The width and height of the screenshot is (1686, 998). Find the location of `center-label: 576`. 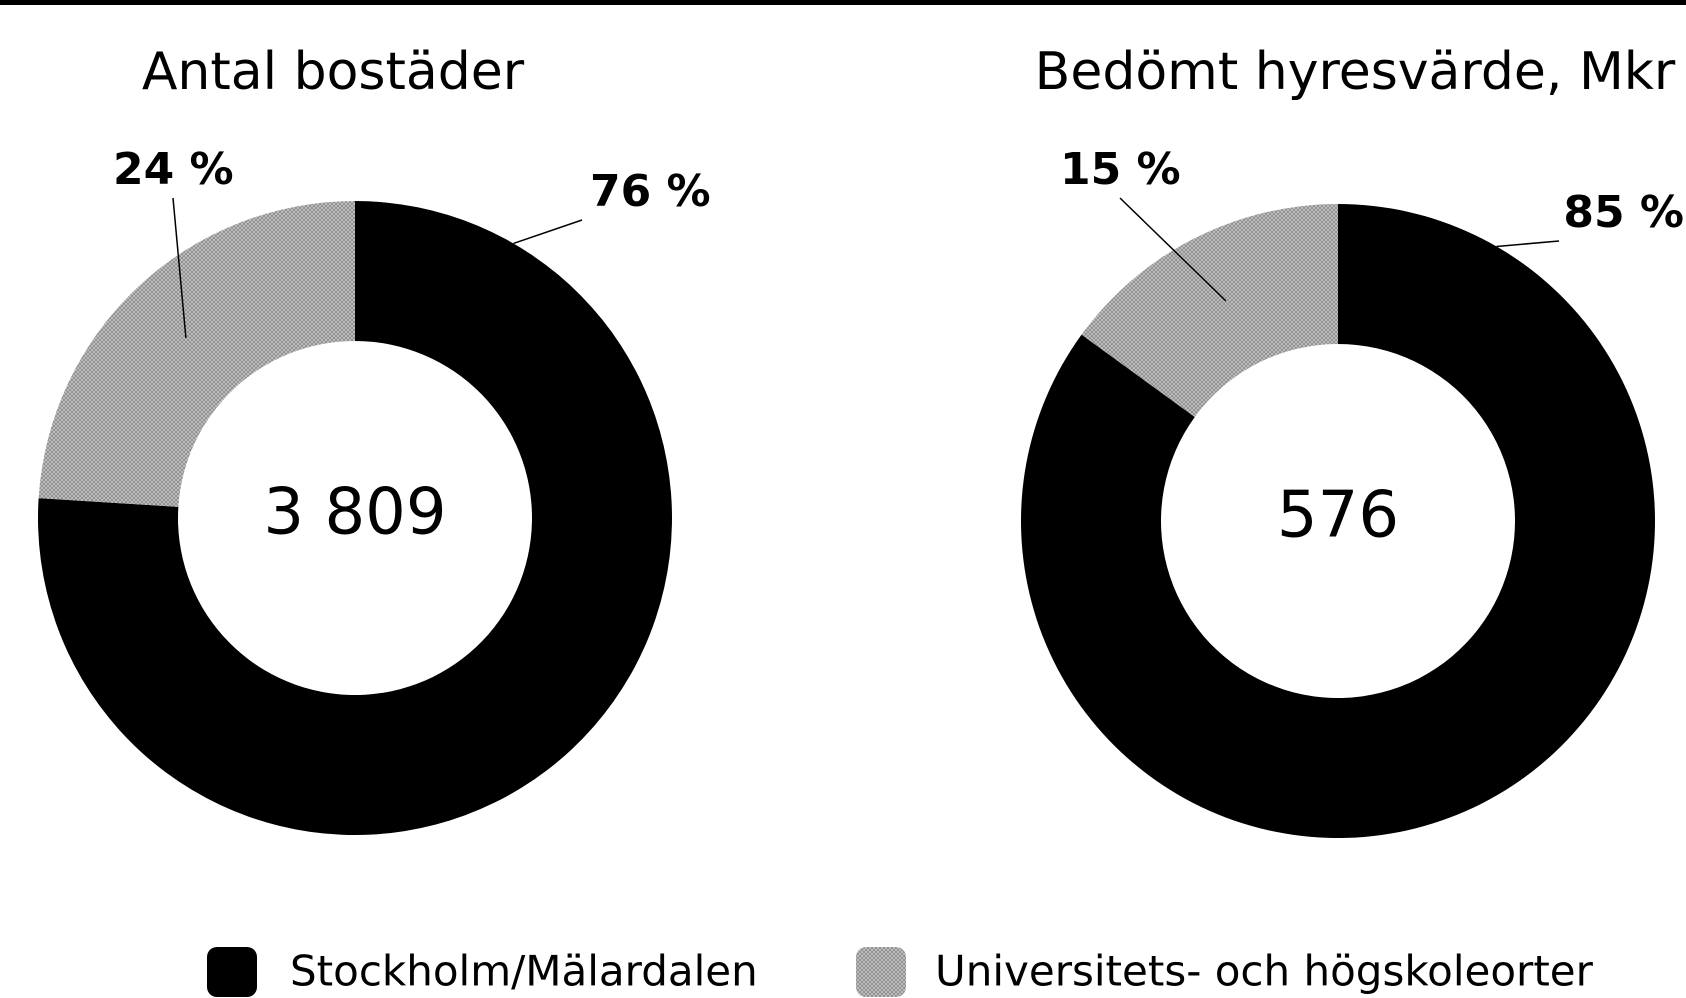

center-label: 576 is located at coordinates (1338, 516).